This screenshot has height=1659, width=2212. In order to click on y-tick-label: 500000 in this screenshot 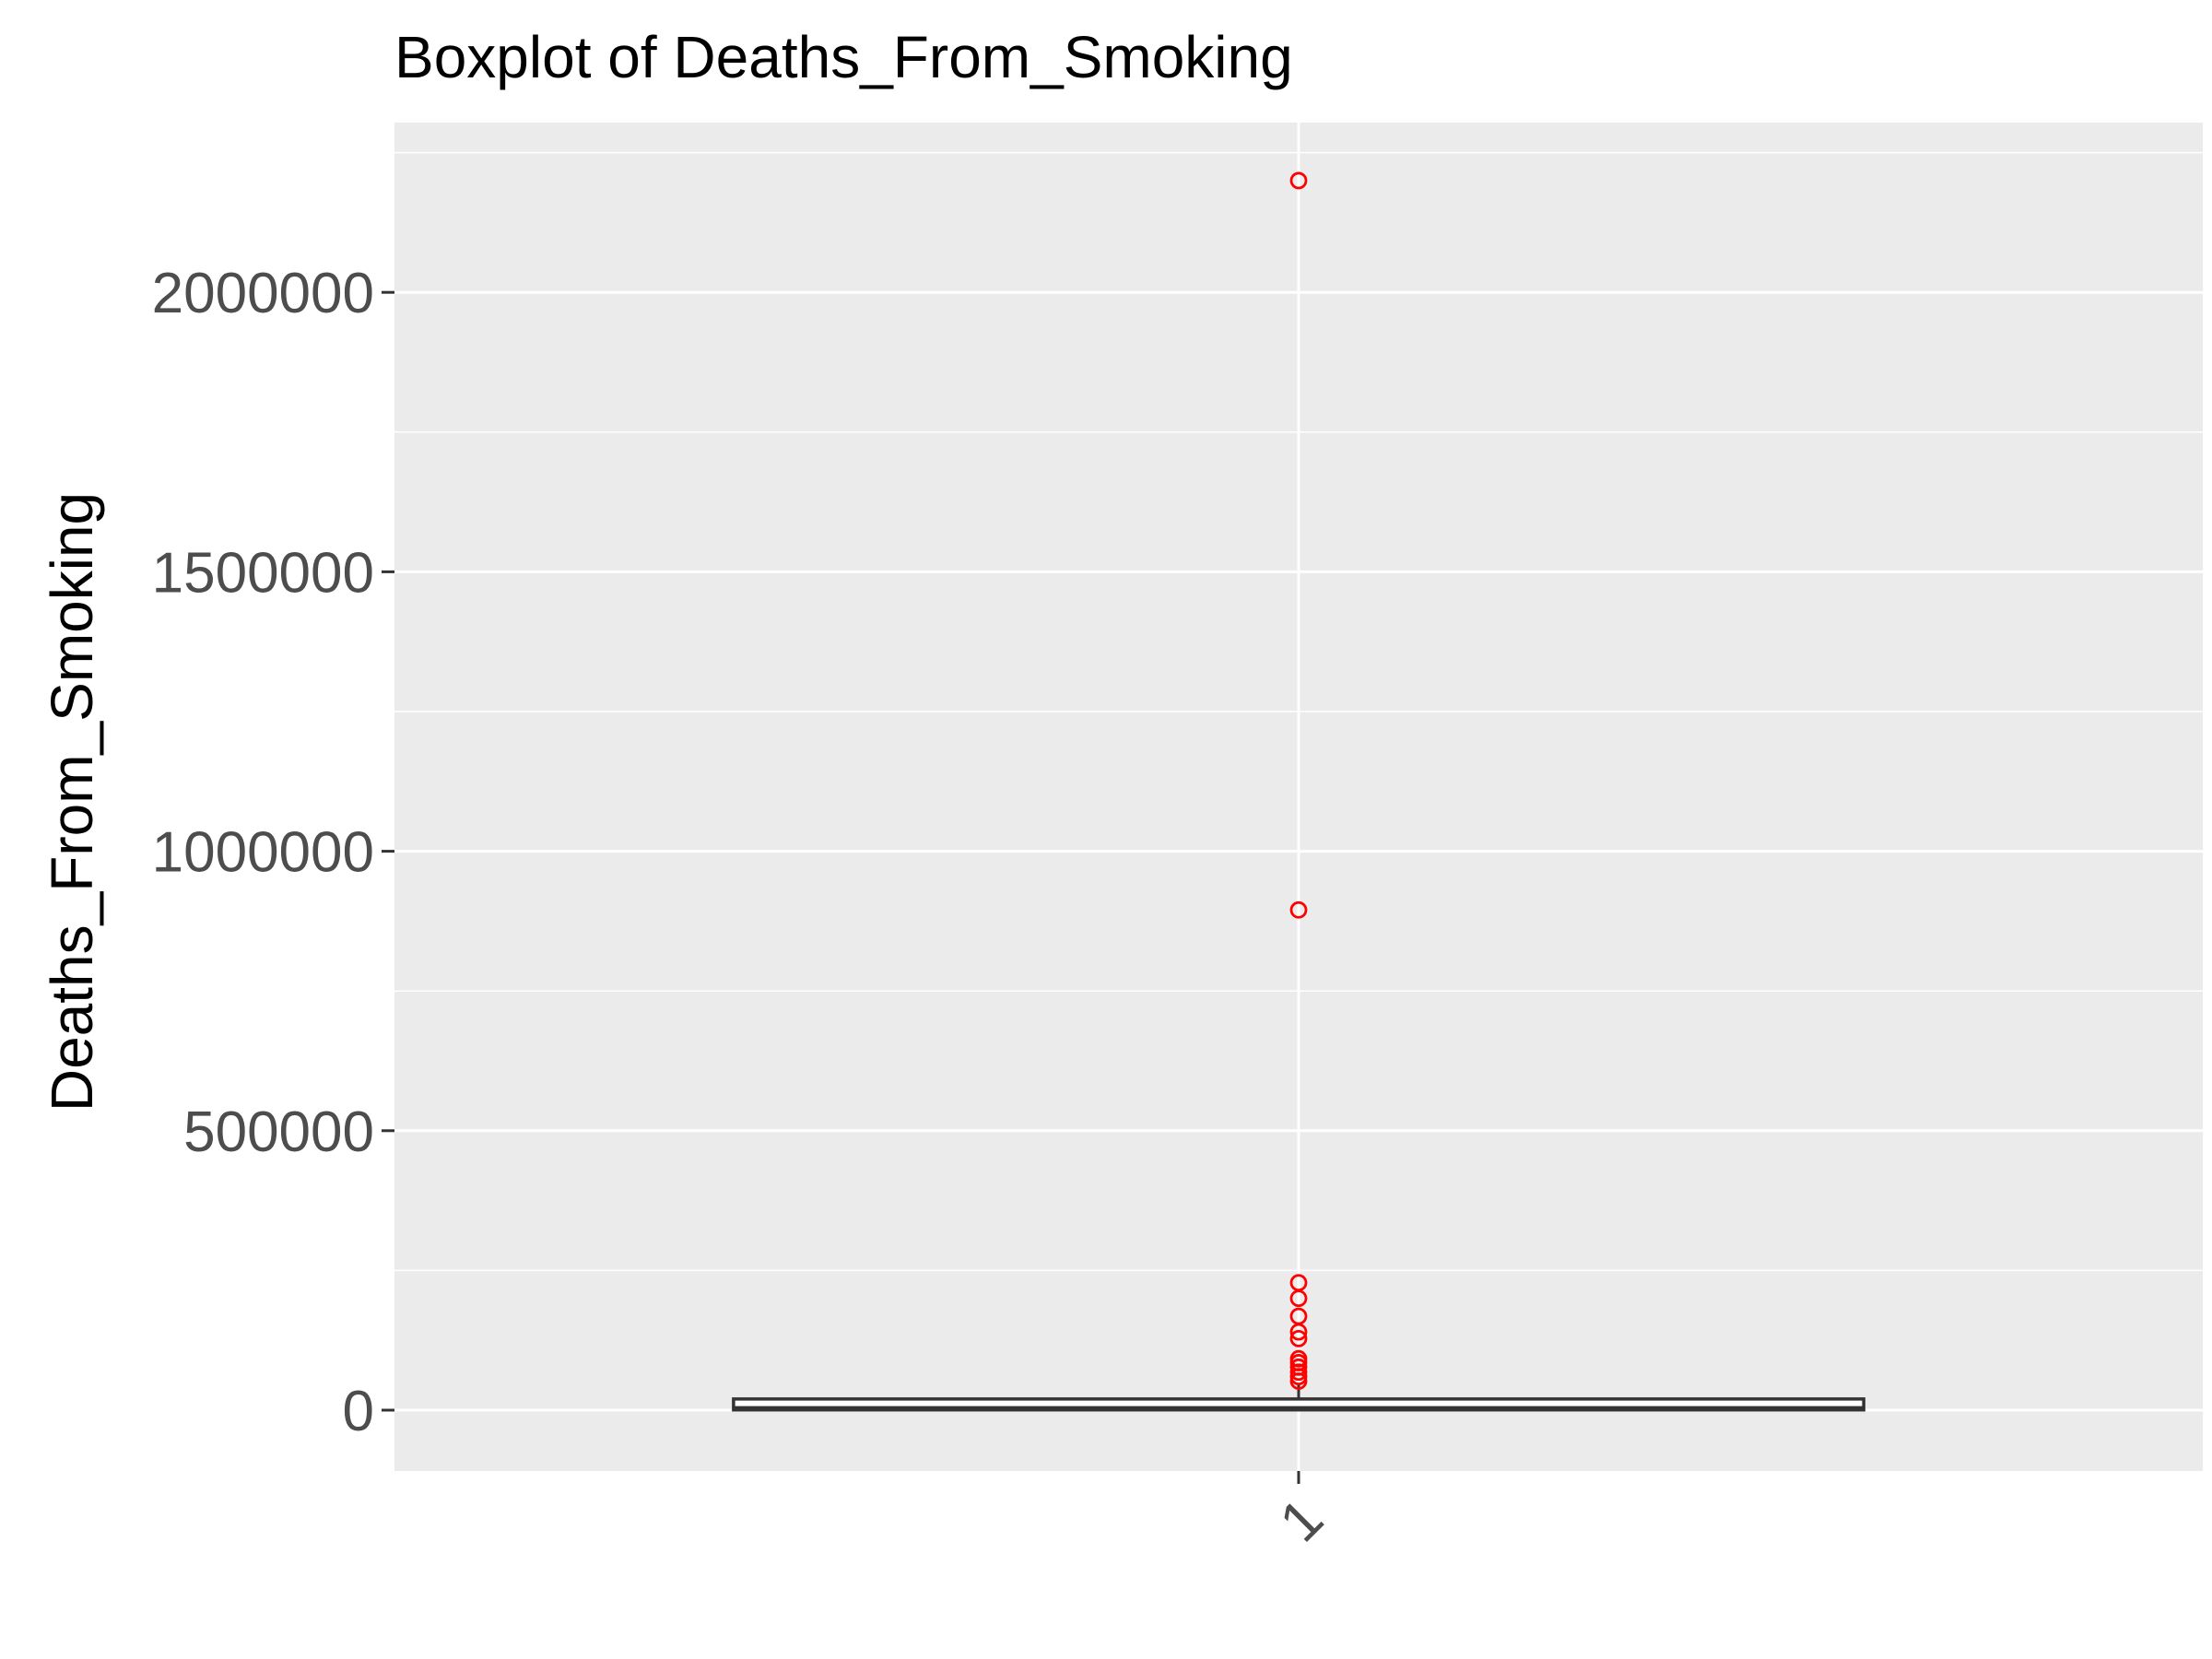, I will do `click(278, 1132)`.